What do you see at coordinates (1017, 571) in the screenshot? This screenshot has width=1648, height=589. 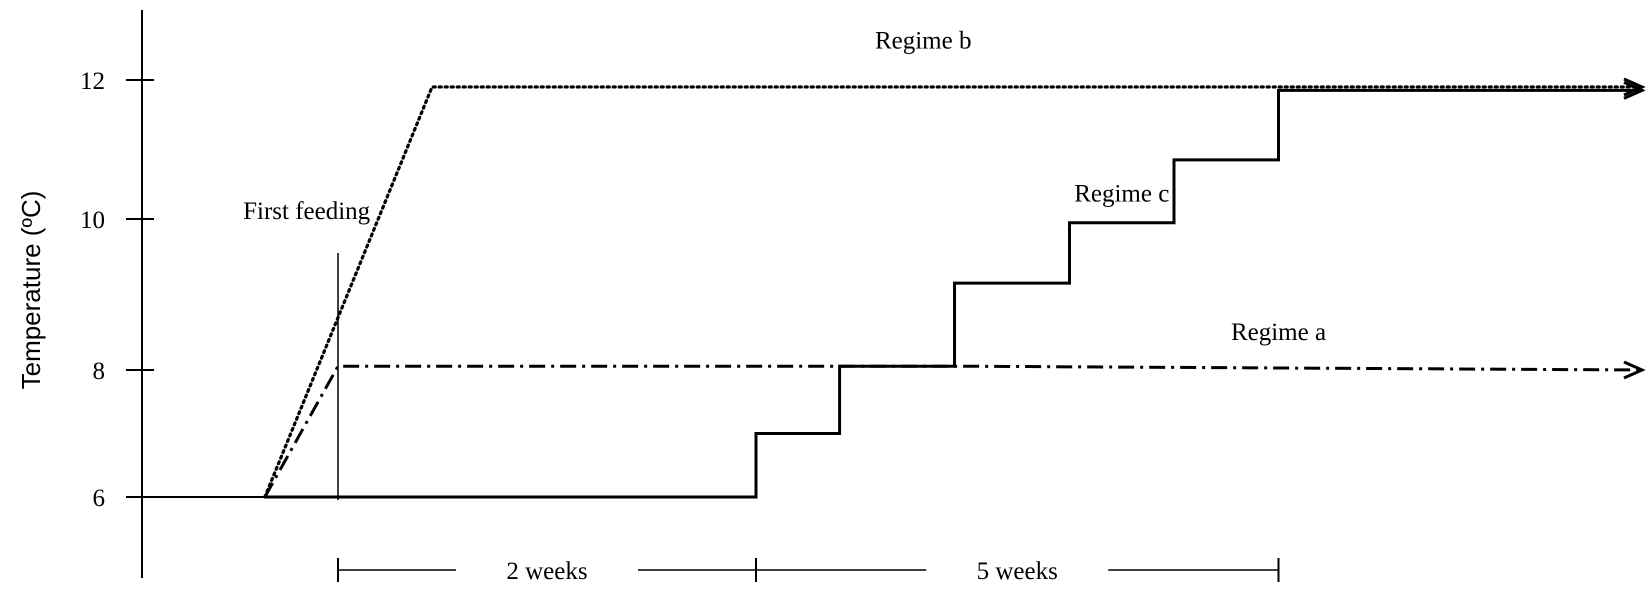 I see `span-5-weeks-label: 5 weeks` at bounding box center [1017, 571].